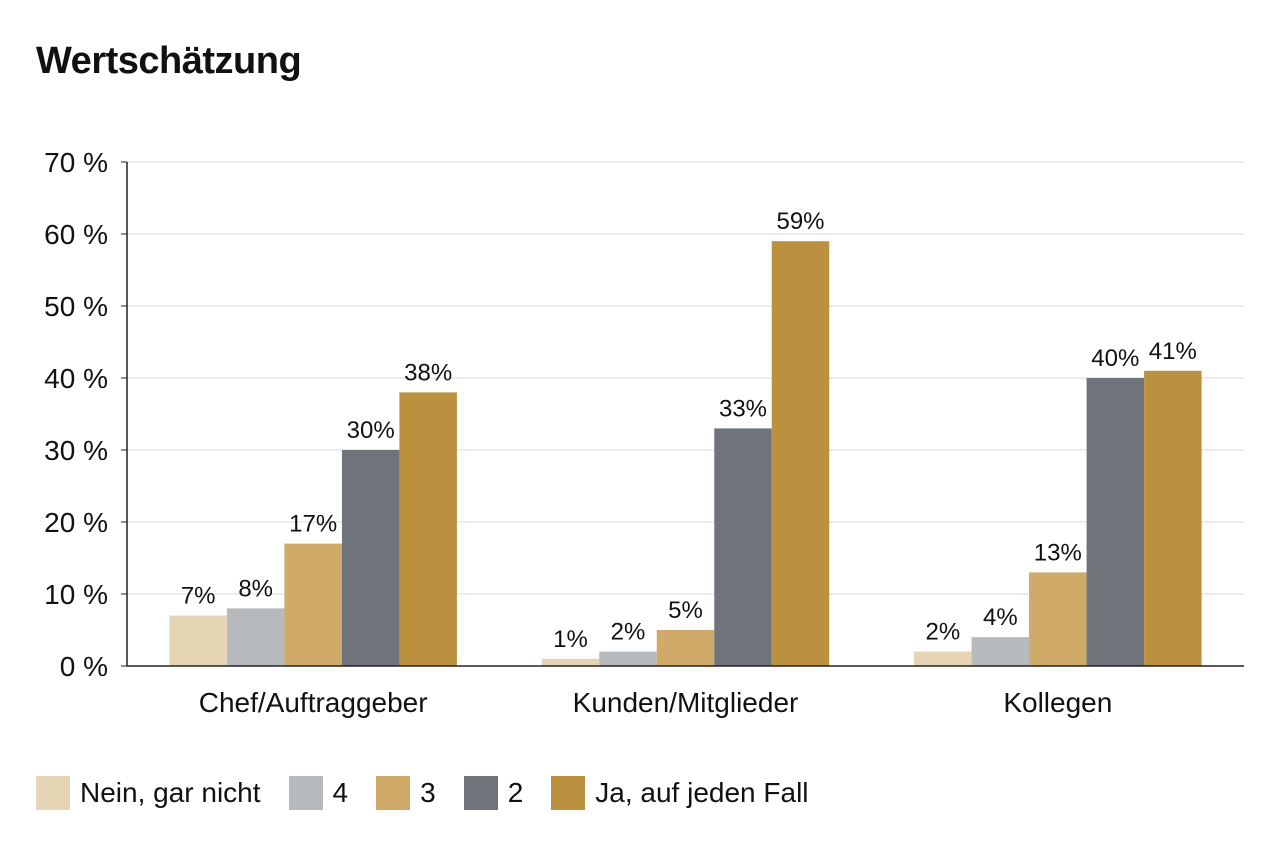 This screenshot has height=850, width=1280. What do you see at coordinates (800, 221) in the screenshot?
I see `bar-value-label: 59%` at bounding box center [800, 221].